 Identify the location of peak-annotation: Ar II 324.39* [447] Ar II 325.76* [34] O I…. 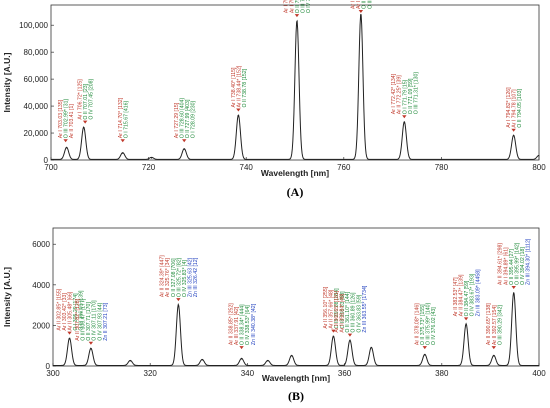
(180, 276).